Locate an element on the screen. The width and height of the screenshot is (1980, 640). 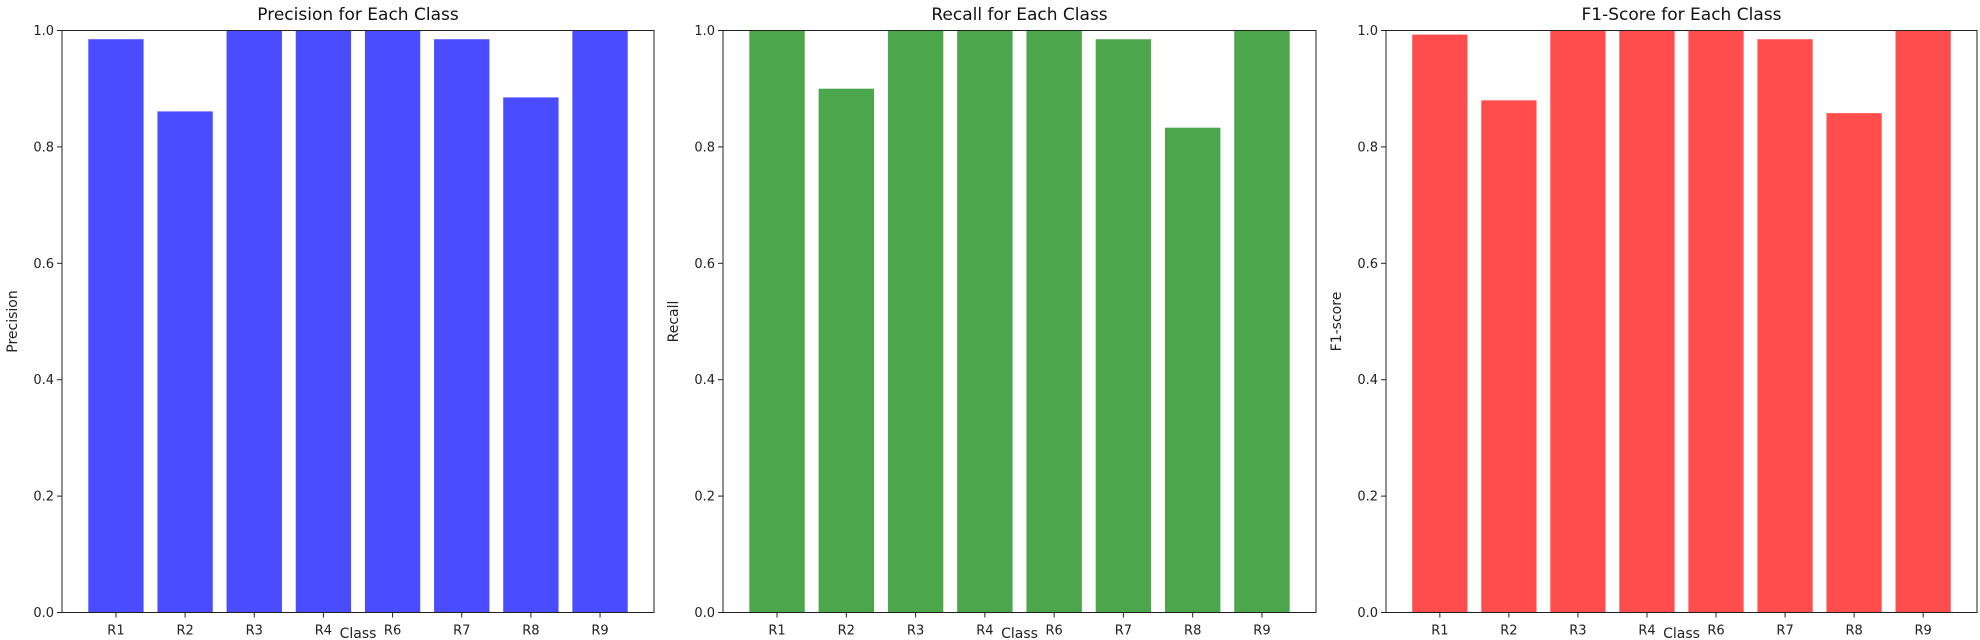
chart-title: F1-Score for Each Class is located at coordinates (1682, 15).